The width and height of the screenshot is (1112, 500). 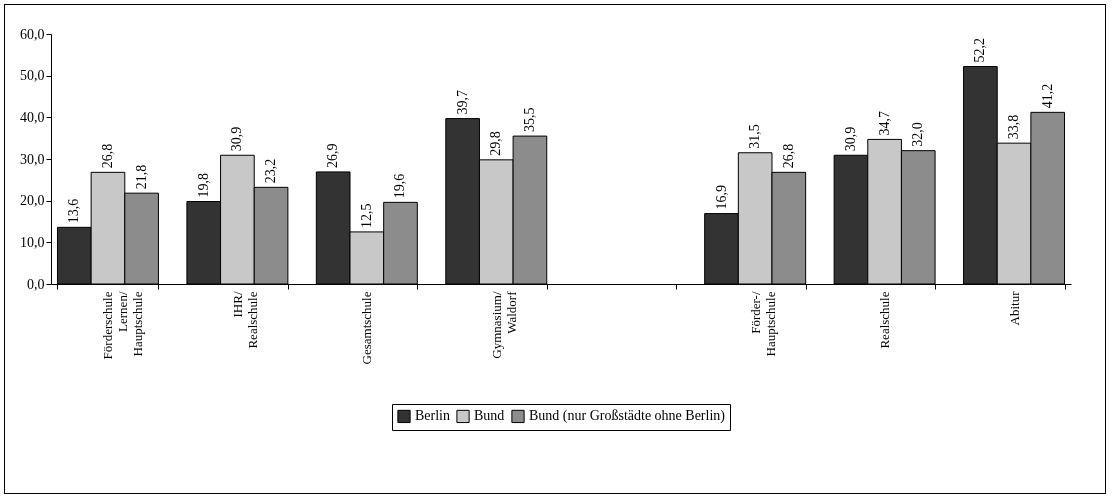 I want to click on y-tick-label: 60,0, so click(x=32, y=34).